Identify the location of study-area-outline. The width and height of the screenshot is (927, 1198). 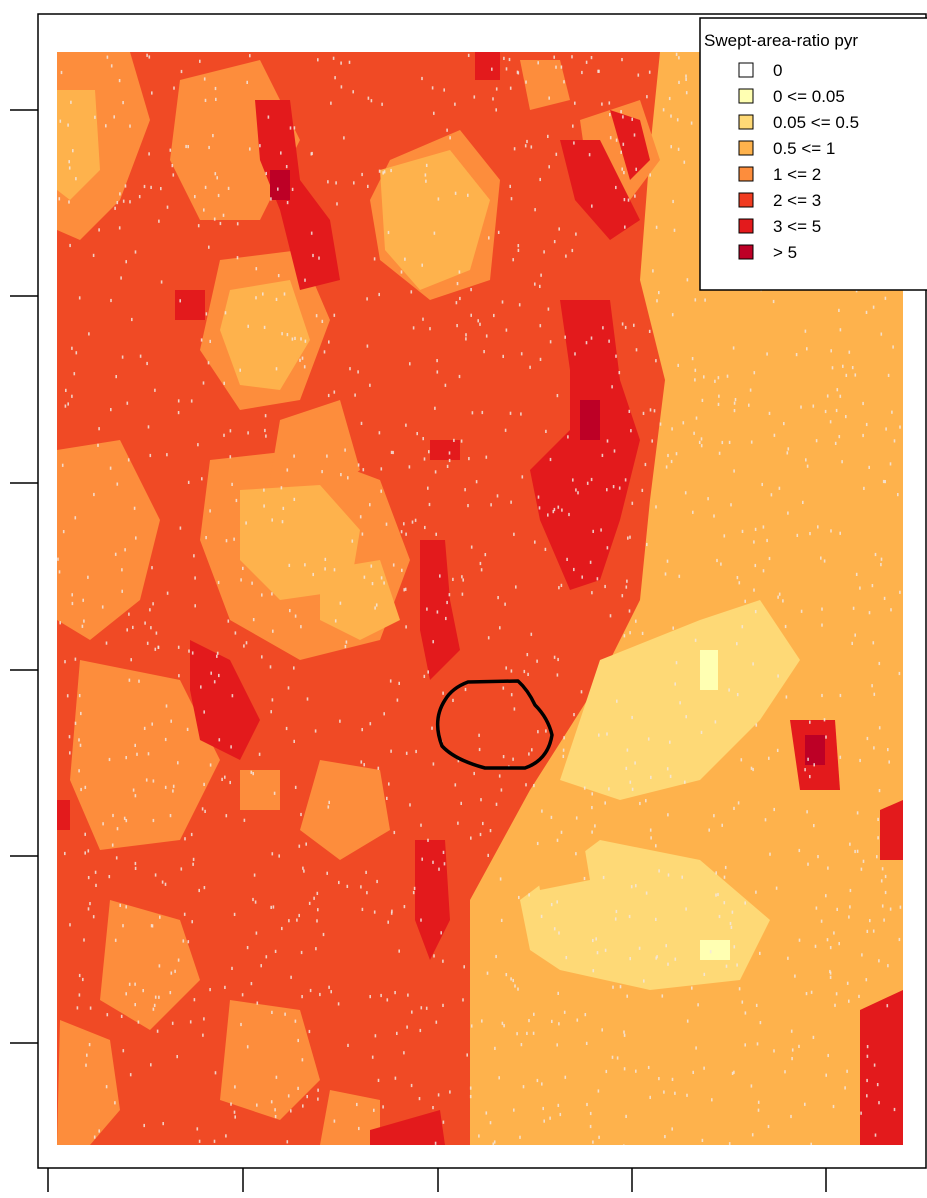
(494, 724).